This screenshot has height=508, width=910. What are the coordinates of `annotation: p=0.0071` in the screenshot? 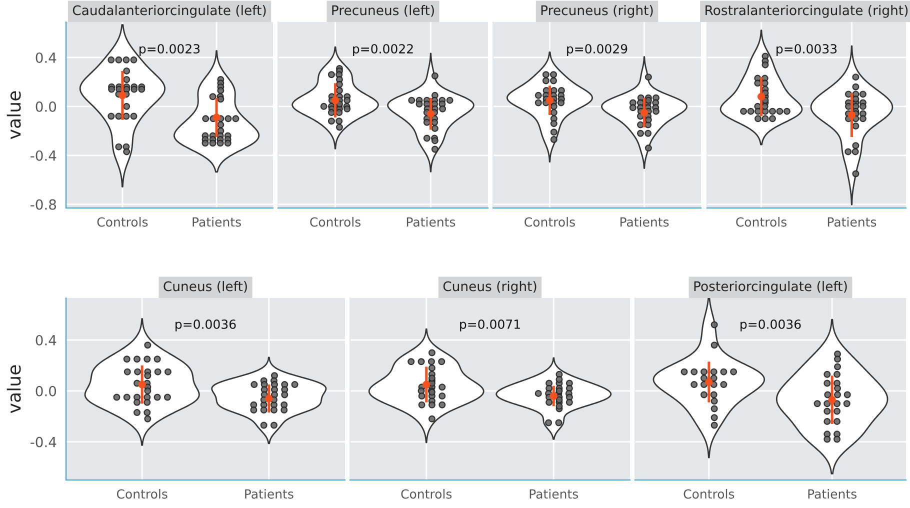 It's located at (490, 325).